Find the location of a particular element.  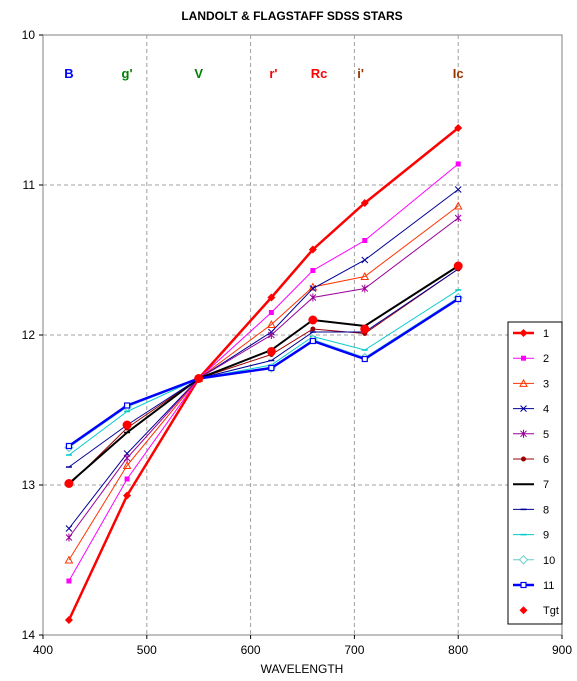

legend-label: 3 is located at coordinates (546, 384).